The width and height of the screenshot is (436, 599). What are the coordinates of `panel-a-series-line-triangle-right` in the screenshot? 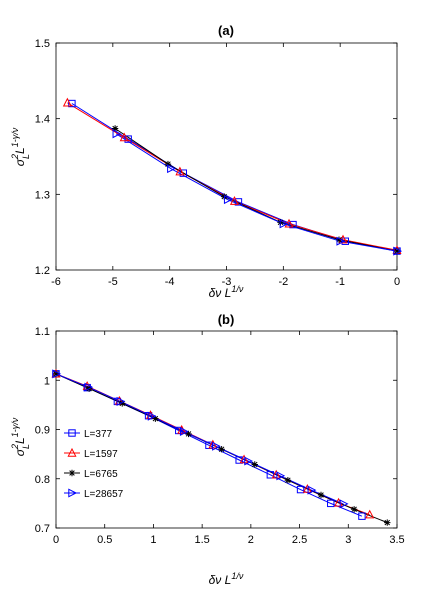 It's located at (256, 192).